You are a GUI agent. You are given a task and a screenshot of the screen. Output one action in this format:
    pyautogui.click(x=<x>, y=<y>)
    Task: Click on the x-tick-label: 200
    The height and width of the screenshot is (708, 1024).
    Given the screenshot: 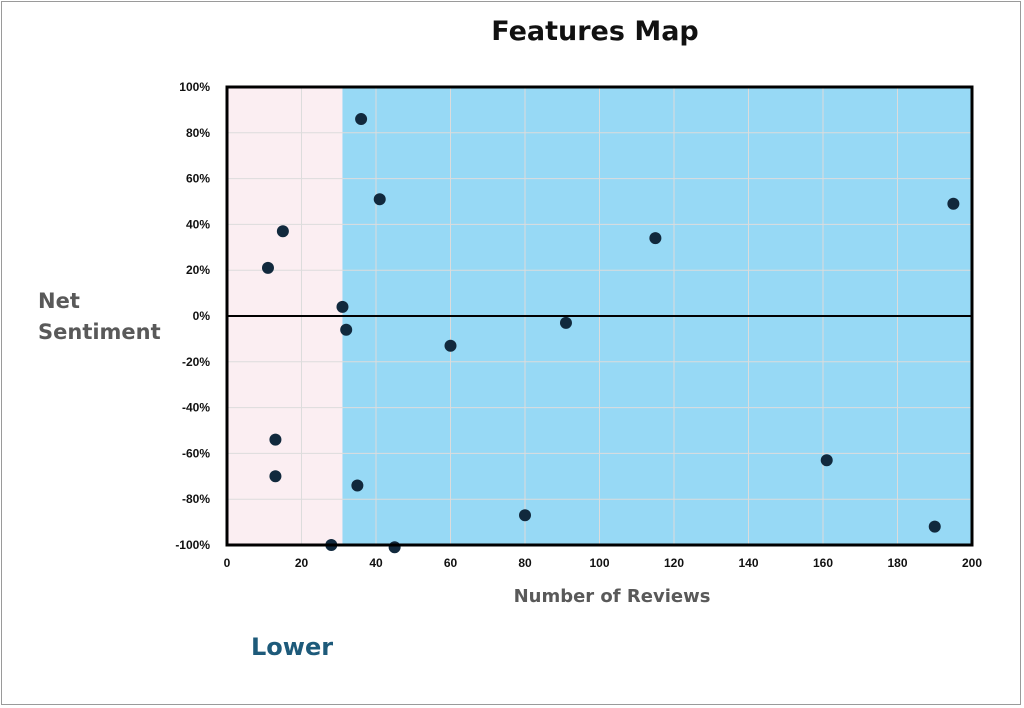 What is the action you would take?
    pyautogui.click(x=972, y=563)
    